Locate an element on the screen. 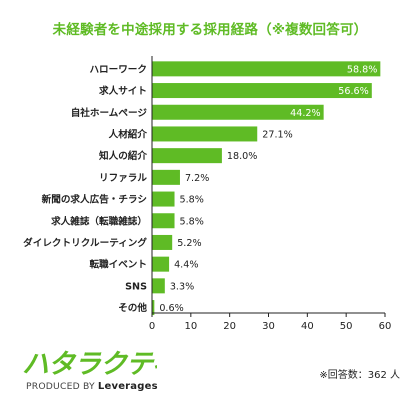 This screenshot has width=420, height=414. value-label-3: 27.1% is located at coordinates (277, 134).